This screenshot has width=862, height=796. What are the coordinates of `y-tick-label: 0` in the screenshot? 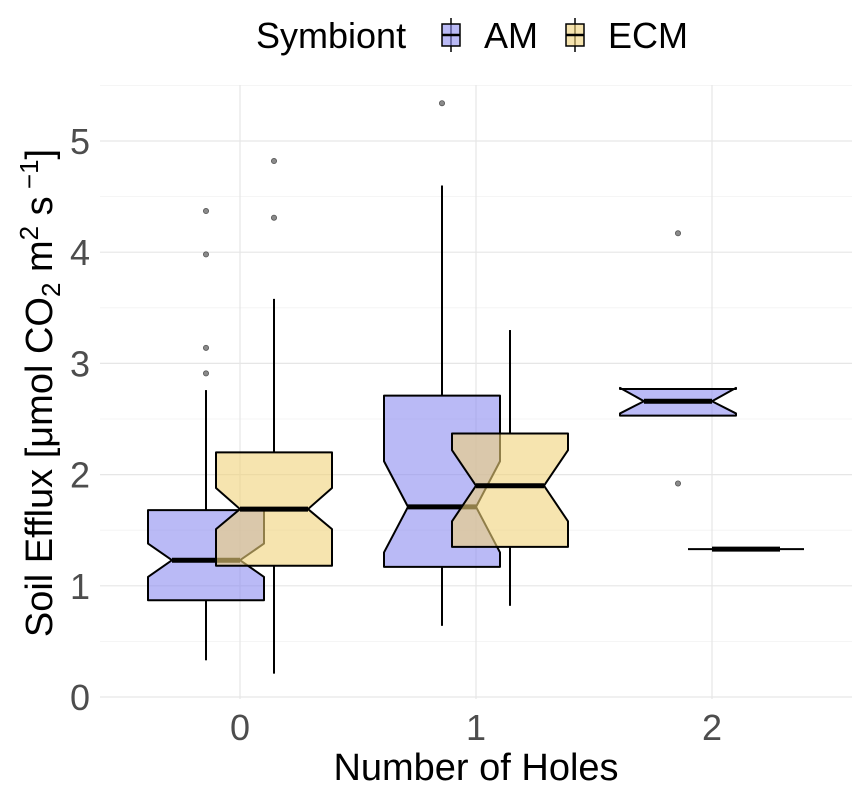 It's located at (80, 697).